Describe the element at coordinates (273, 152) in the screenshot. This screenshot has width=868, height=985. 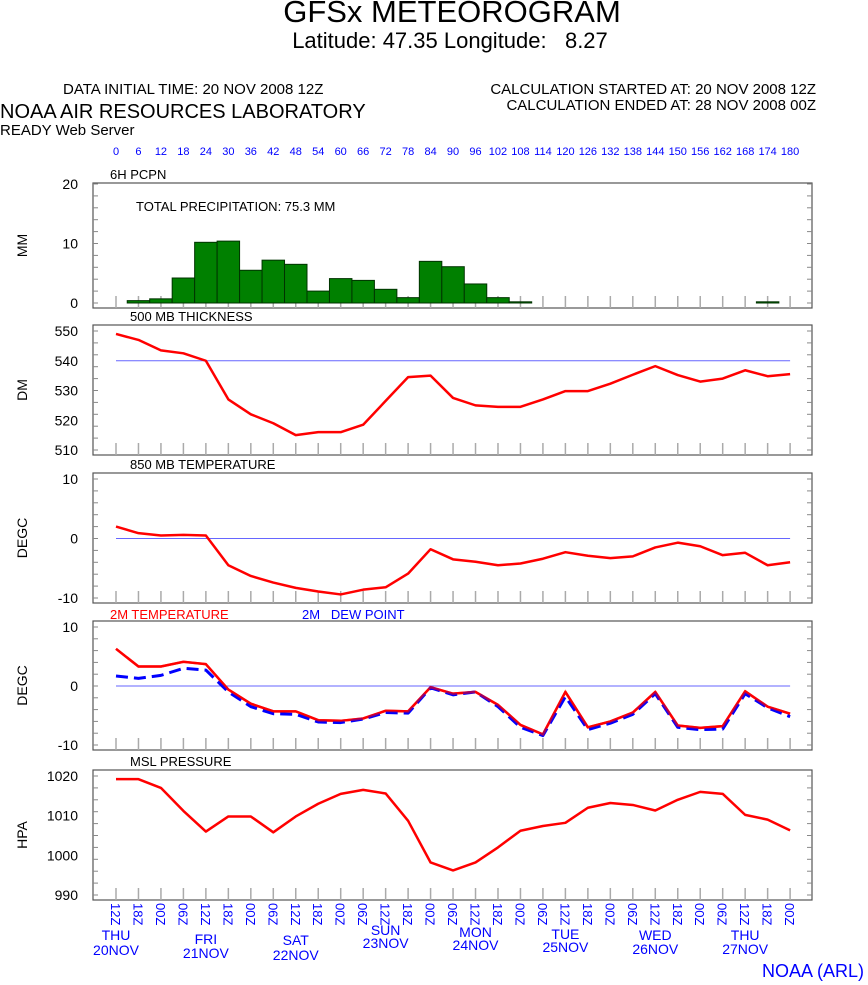
I see `forecast-hour-label: 42` at that location.